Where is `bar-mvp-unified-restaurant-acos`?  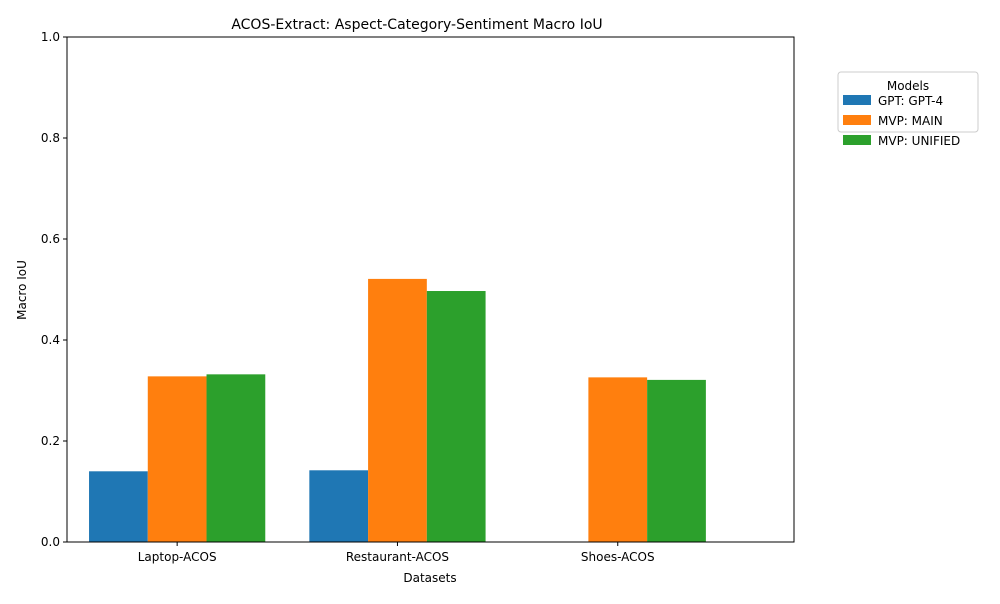 bar-mvp-unified-restaurant-acos is located at coordinates (456, 416).